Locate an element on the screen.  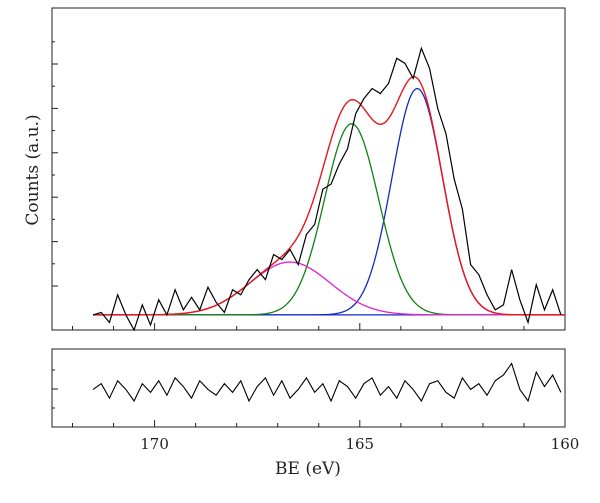
x-tick-label: 165 is located at coordinates (359, 444).